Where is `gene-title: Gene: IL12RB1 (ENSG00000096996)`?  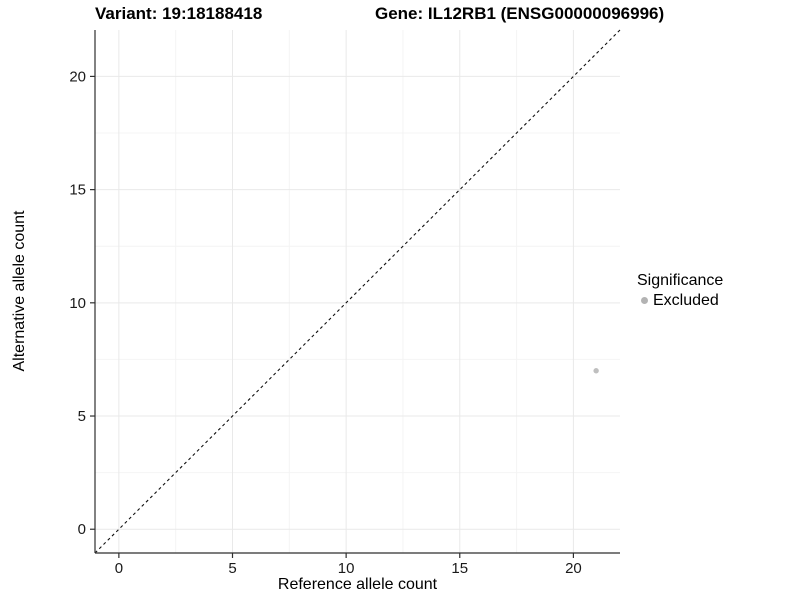
gene-title: Gene: IL12RB1 (ENSG00000096996) is located at coordinates (520, 13).